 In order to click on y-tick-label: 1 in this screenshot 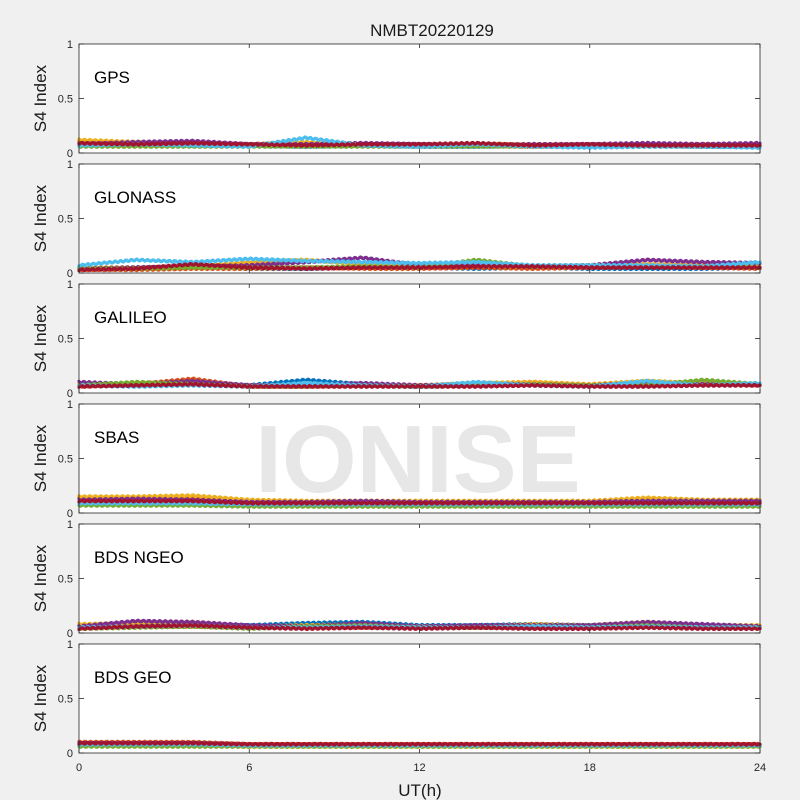, I will do `click(70, 45)`.